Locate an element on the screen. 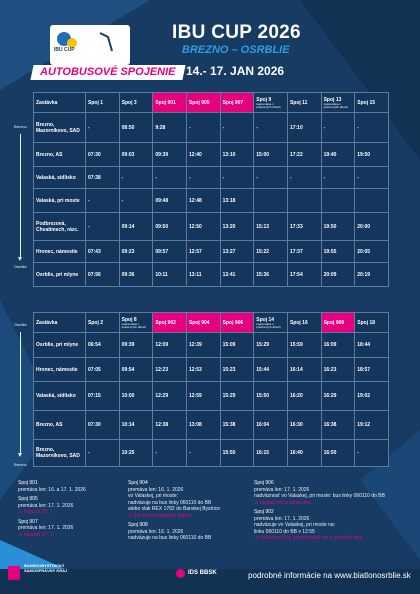 Image resolution: width=420 pixels, height=594 pixels. departure-time: 19:02 is located at coordinates (371, 396).